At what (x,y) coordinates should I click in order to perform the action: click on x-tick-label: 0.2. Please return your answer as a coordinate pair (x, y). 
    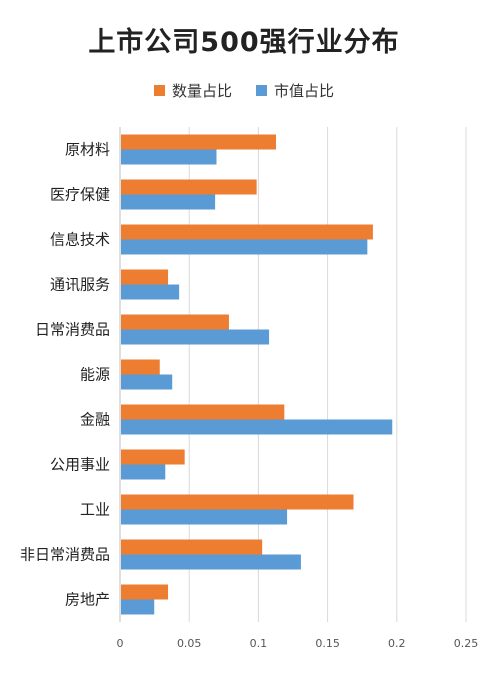
    Looking at the image, I should click on (397, 643).